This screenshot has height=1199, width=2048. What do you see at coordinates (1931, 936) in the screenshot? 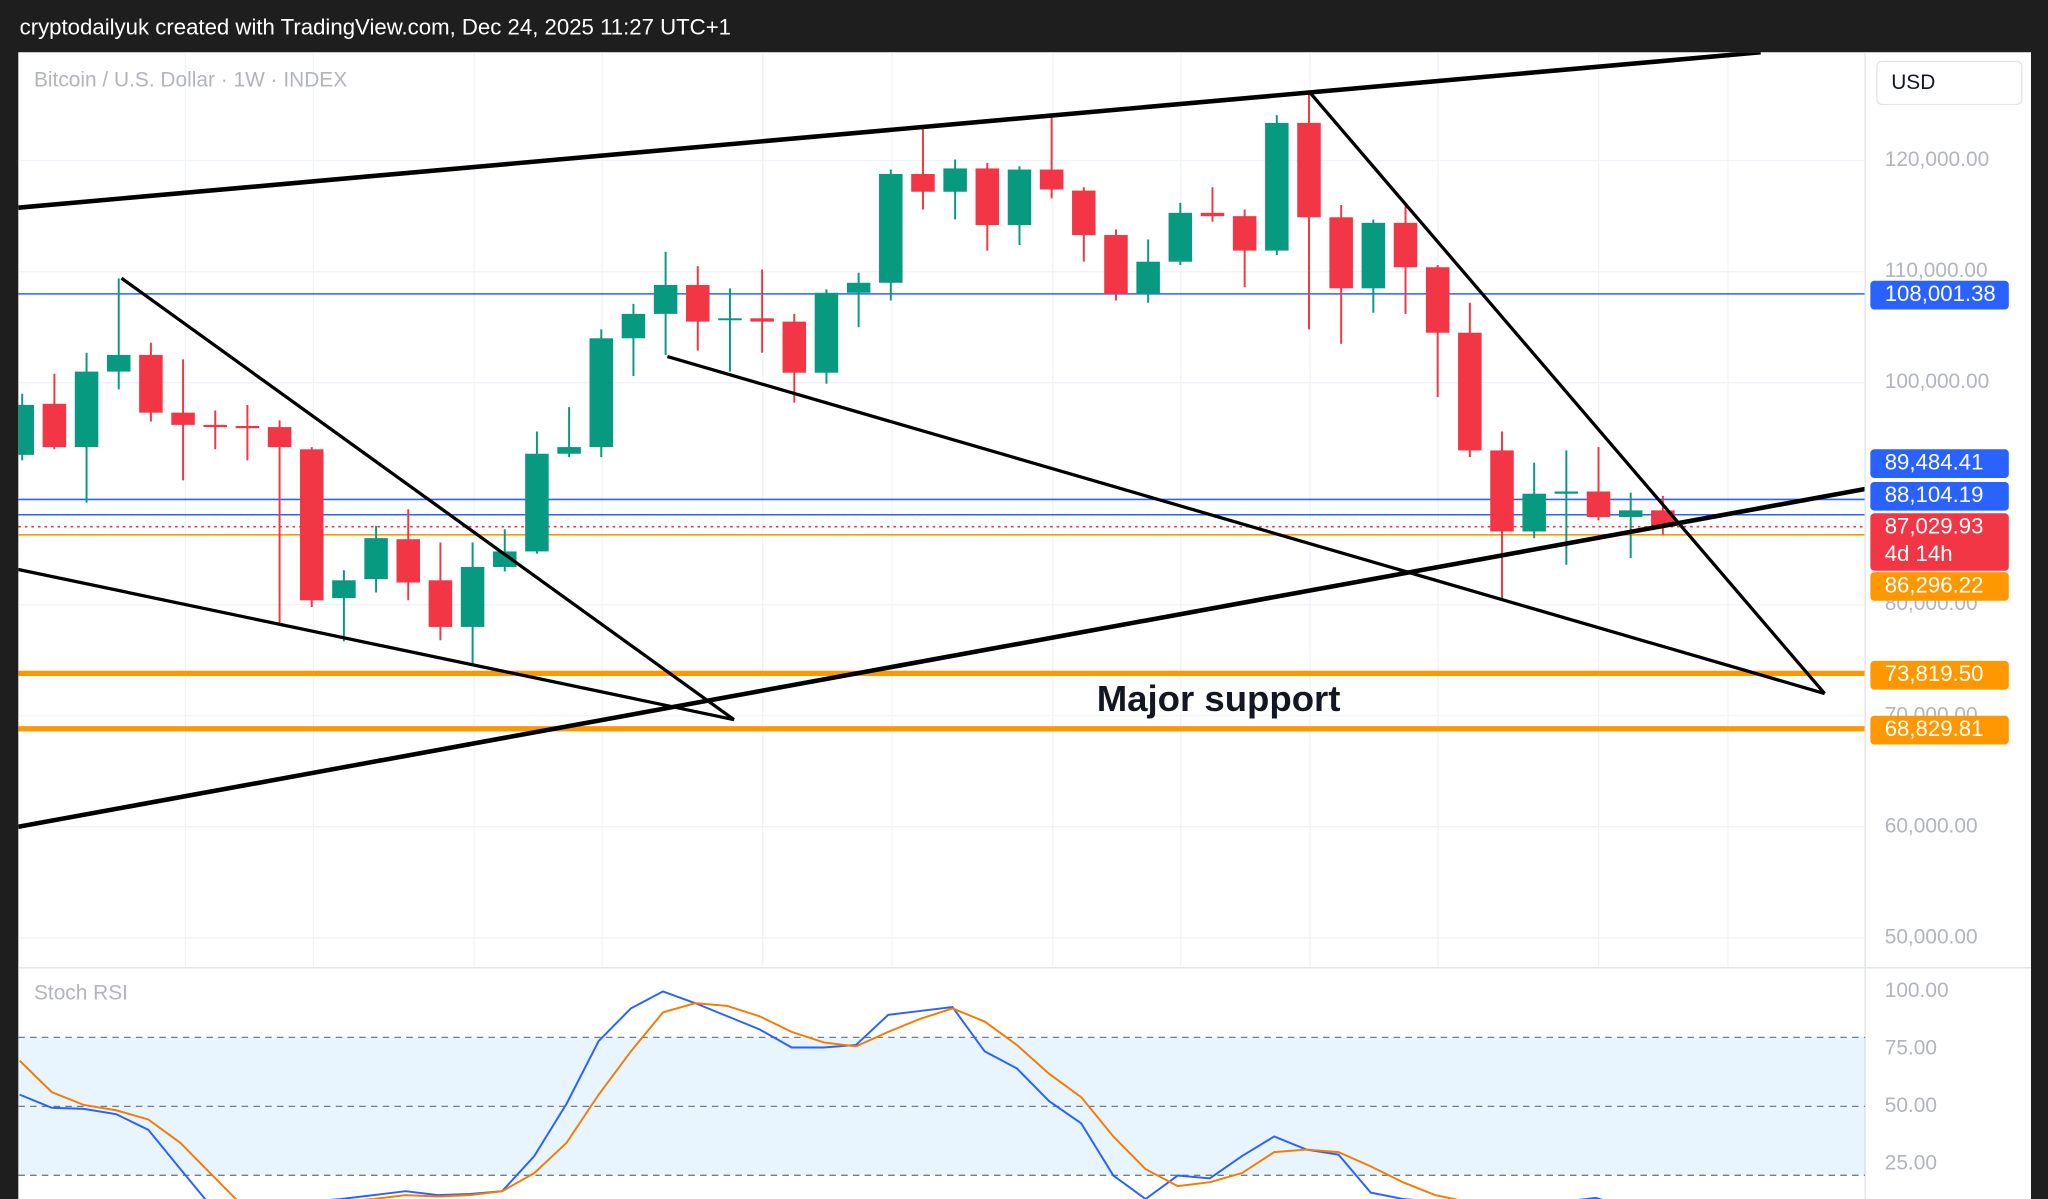
I see `y-tick-label: 50,000.00` at bounding box center [1931, 936].